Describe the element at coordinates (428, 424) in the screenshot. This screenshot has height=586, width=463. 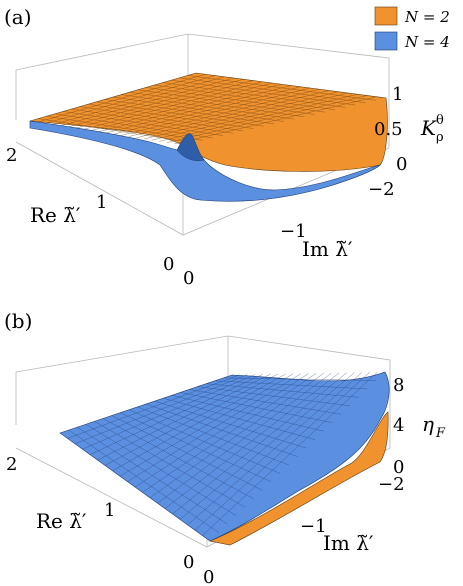
I see `panel-b-z-label-main: η` at that location.